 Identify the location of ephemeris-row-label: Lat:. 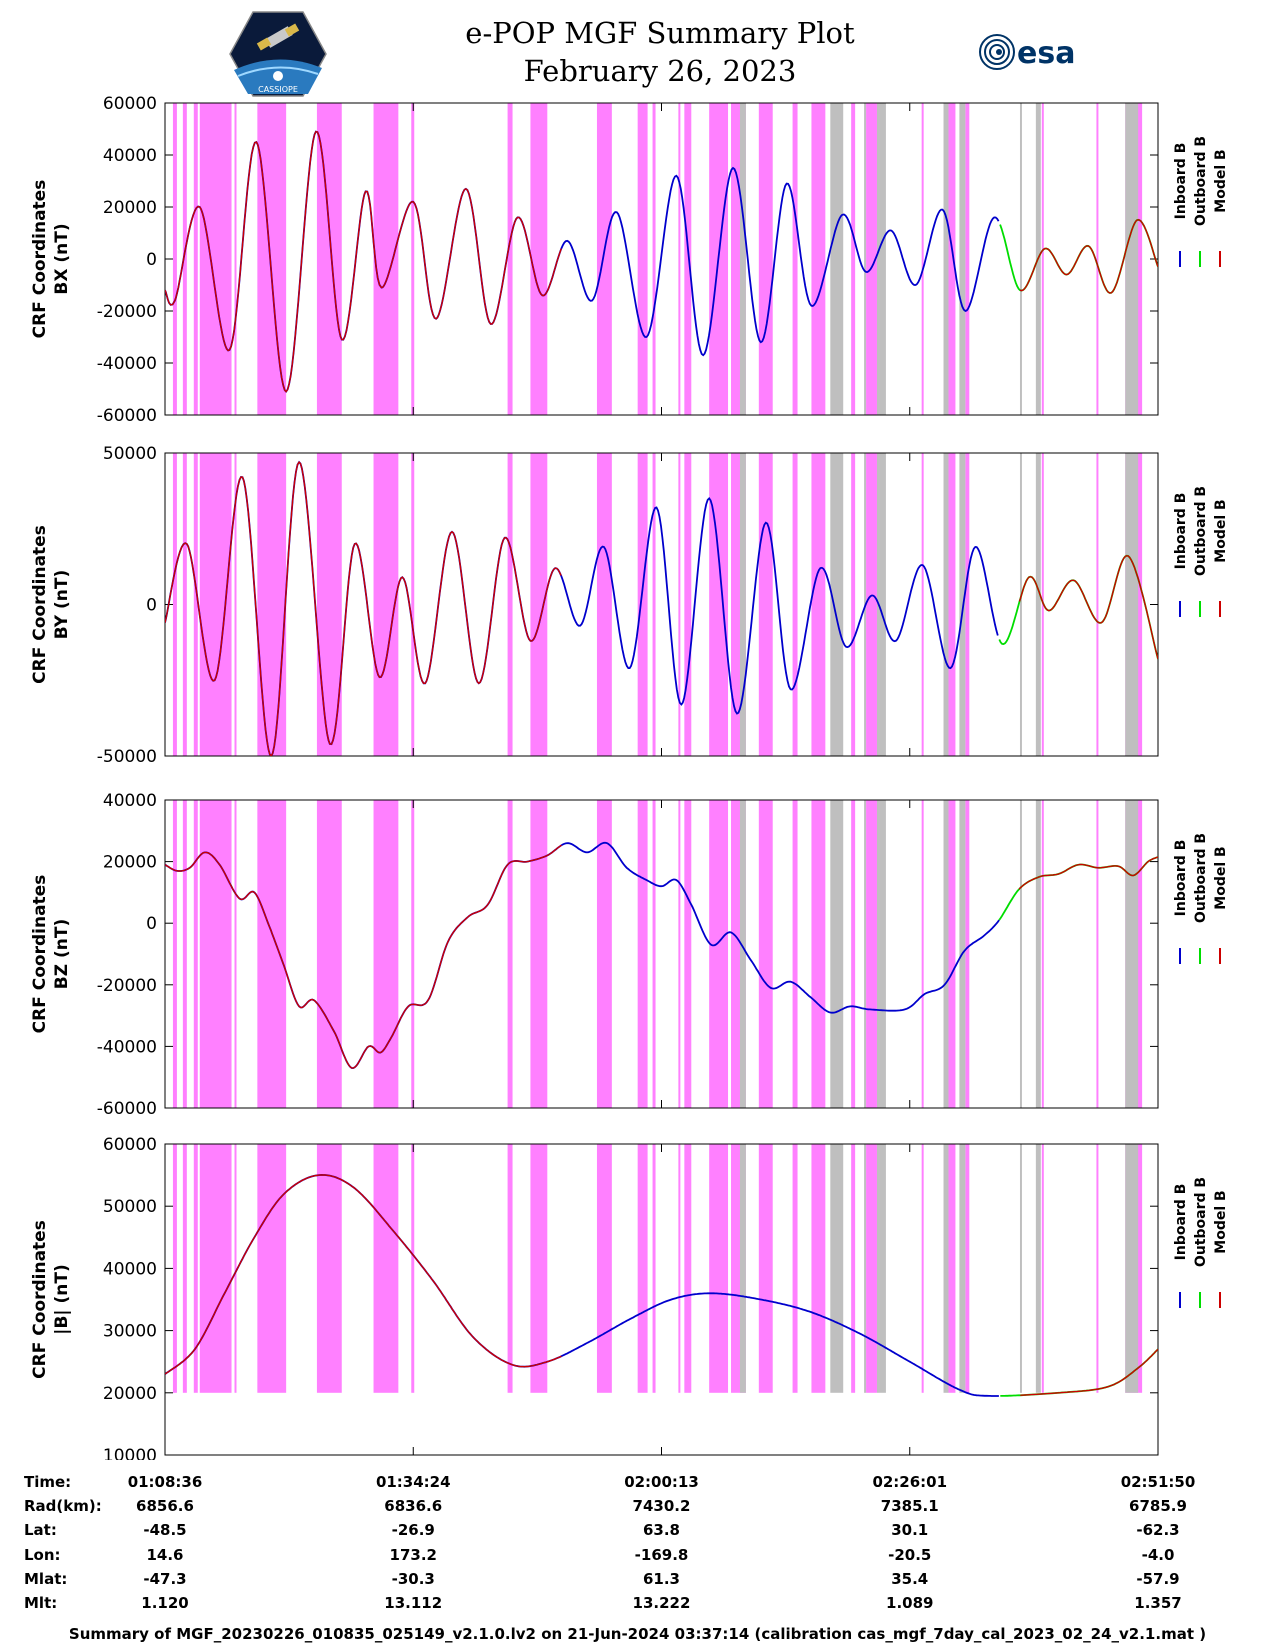
(40, 1530).